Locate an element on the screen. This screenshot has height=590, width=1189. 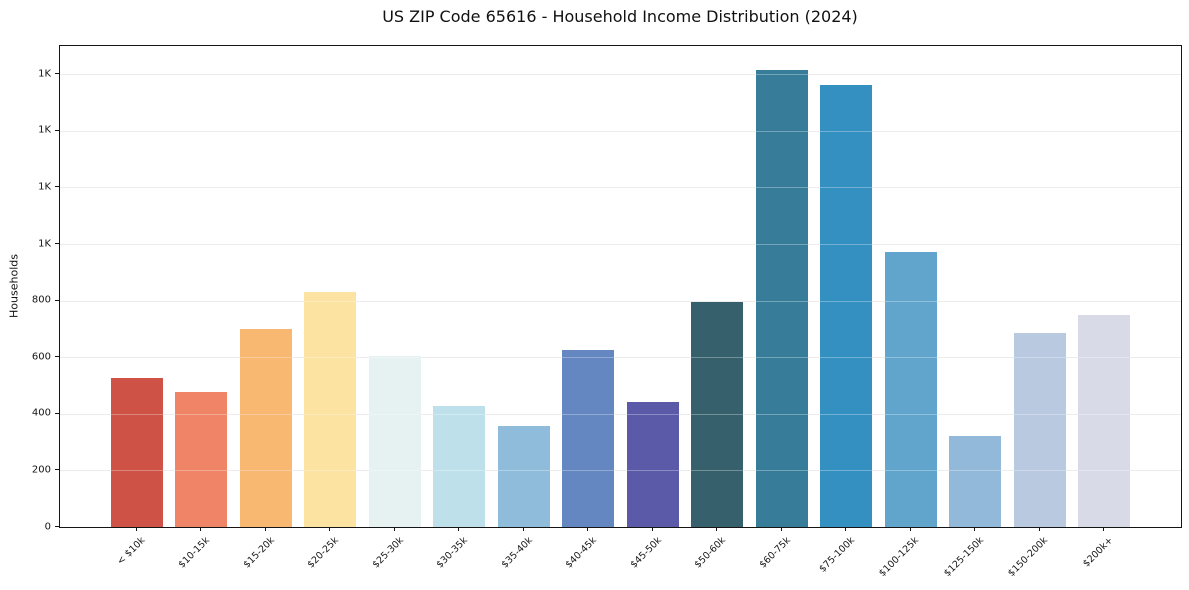
bar-45-50k is located at coordinates (652, 464).